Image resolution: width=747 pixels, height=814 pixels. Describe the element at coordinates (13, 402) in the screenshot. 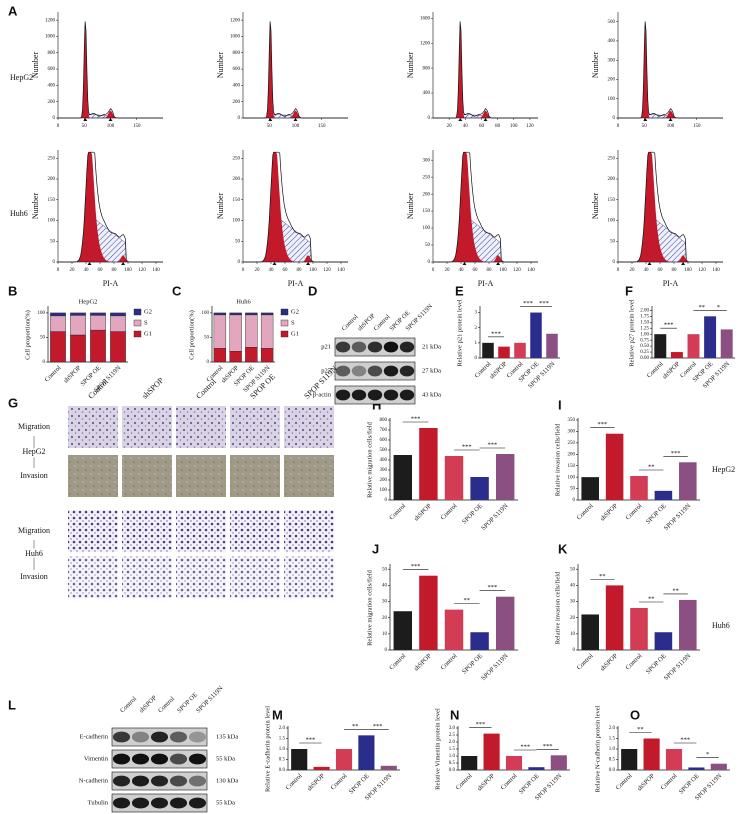

I see `panel-letter: G` at that location.